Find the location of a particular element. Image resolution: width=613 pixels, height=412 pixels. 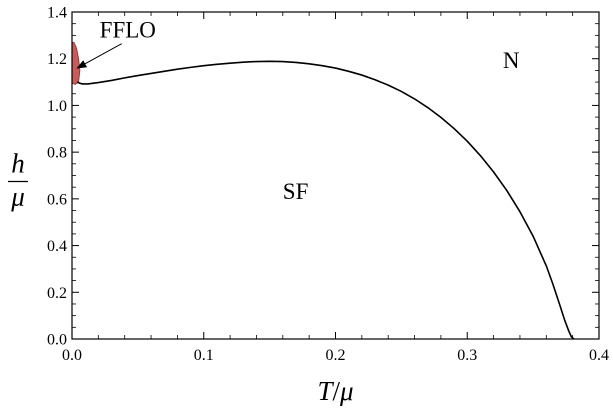

y-axis-label-denominator: μ is located at coordinates (17, 197).